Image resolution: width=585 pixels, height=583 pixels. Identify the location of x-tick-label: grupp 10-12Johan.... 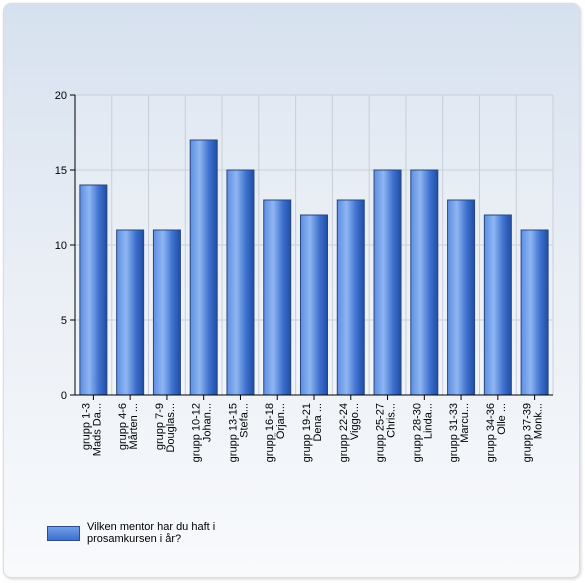
(202, 432).